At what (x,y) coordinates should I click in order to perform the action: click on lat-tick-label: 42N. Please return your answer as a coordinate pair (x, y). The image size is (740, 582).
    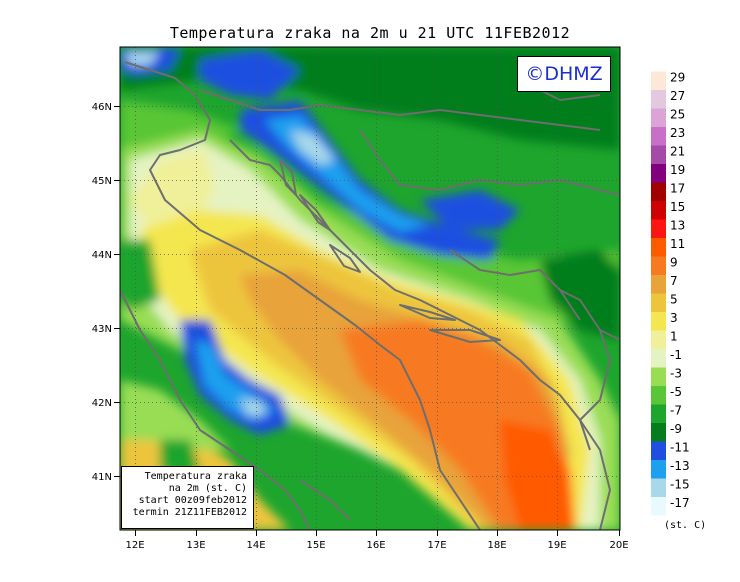
    Looking at the image, I should click on (102, 403).